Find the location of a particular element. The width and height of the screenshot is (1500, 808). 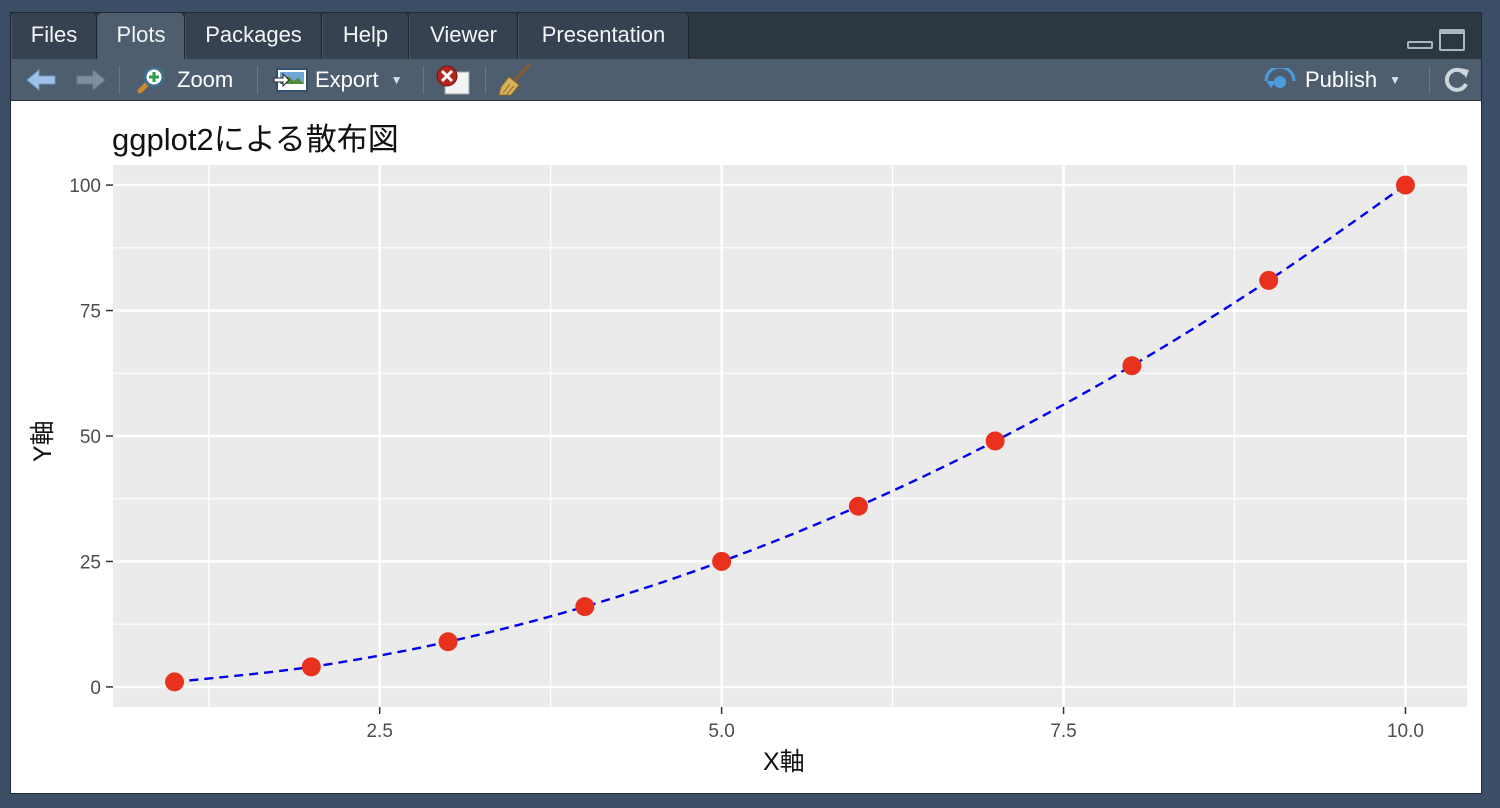

zoom-label: Zoom is located at coordinates (205, 79).